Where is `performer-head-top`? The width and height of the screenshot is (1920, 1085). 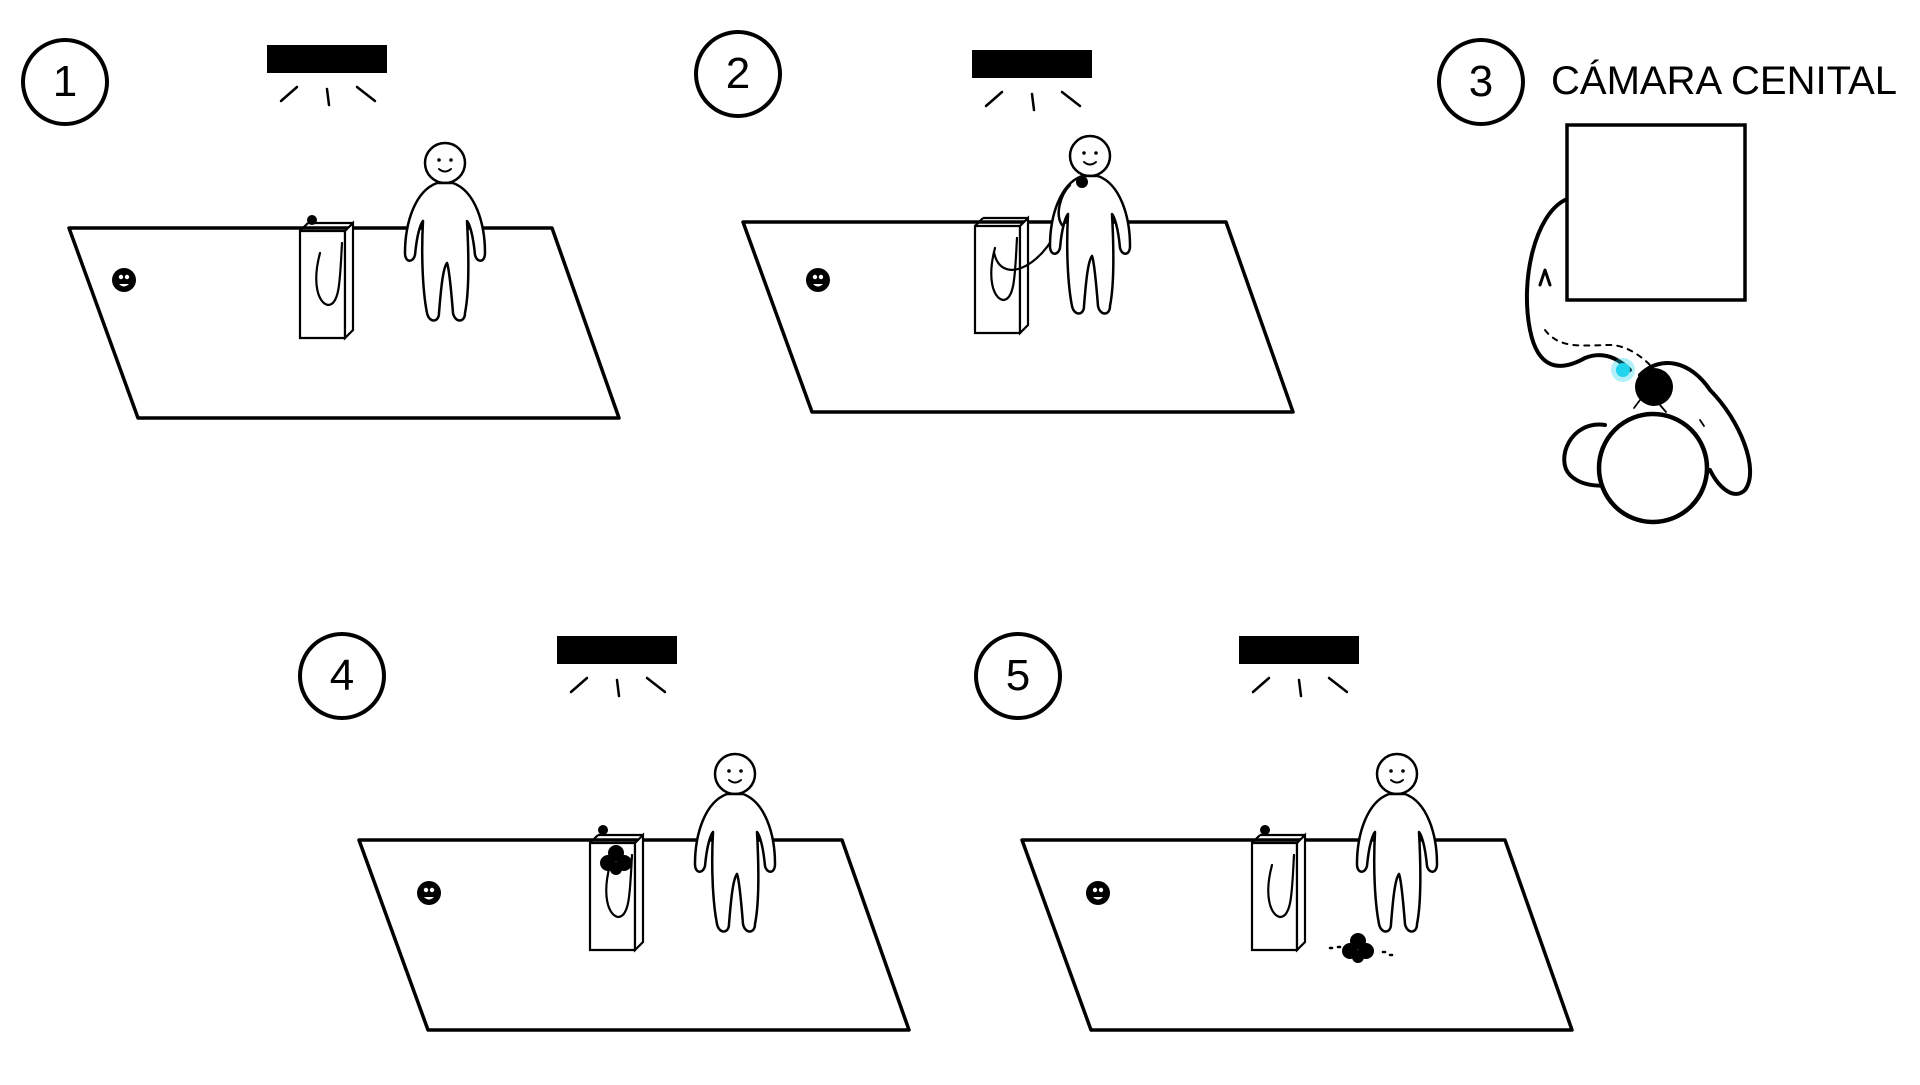 performer-head-top is located at coordinates (1653, 468).